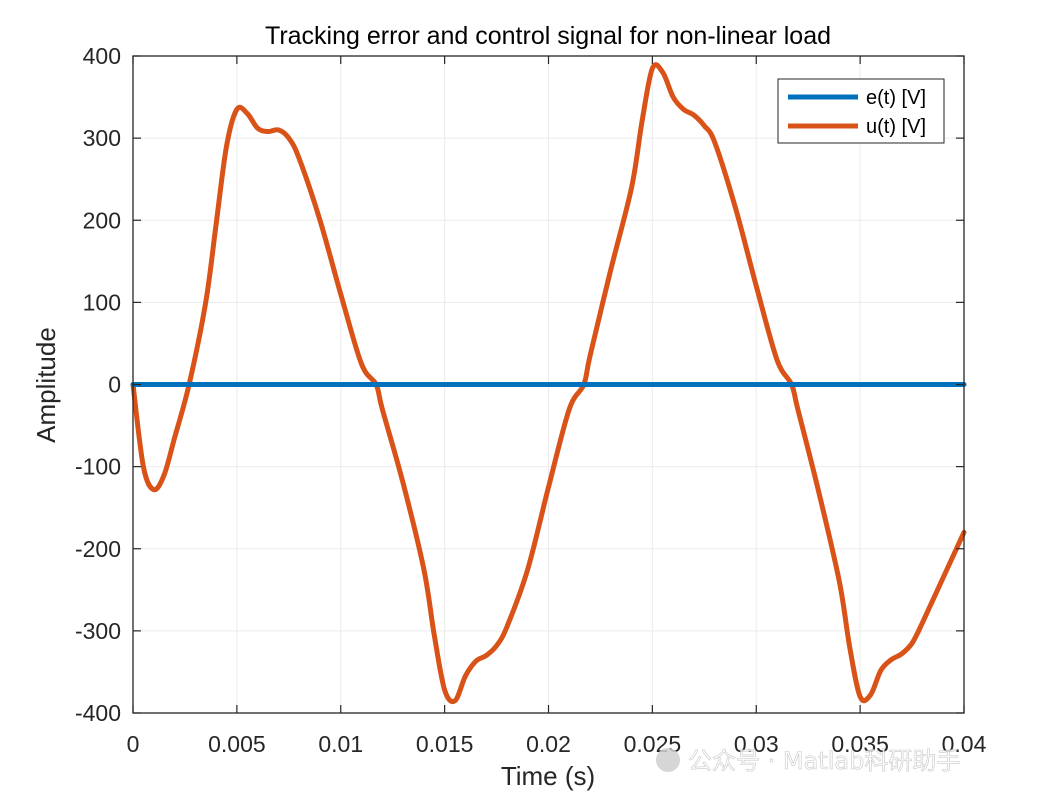 This screenshot has width=1063, height=800. I want to click on y-tick-label: -200, so click(98, 549).